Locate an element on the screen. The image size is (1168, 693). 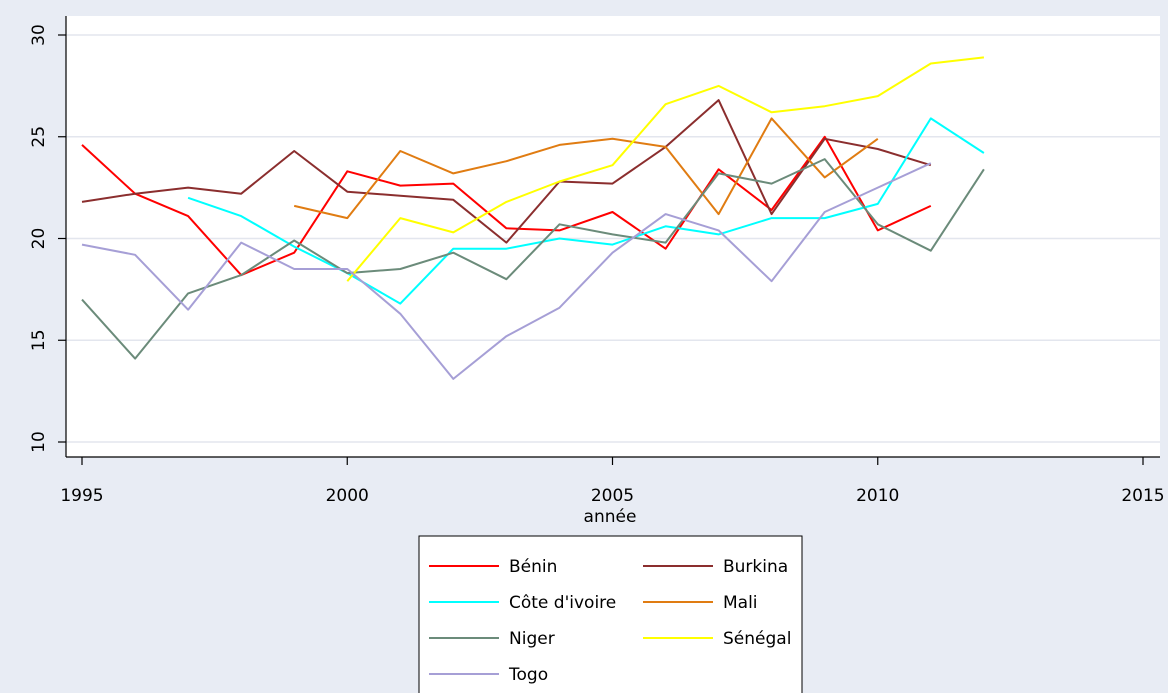
x-tick-label: 2015 is located at coordinates (1142, 496).